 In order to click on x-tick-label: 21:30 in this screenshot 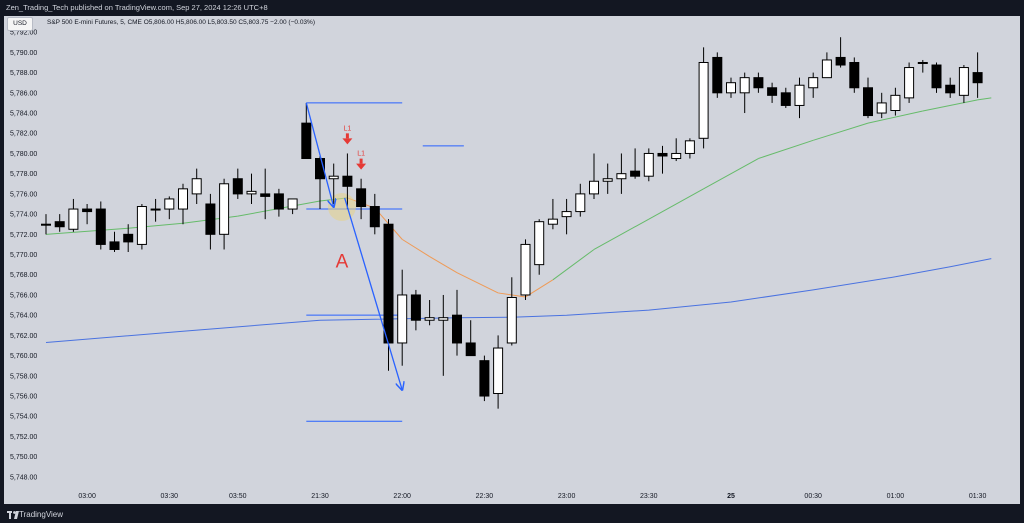, I will do `click(320, 496)`.